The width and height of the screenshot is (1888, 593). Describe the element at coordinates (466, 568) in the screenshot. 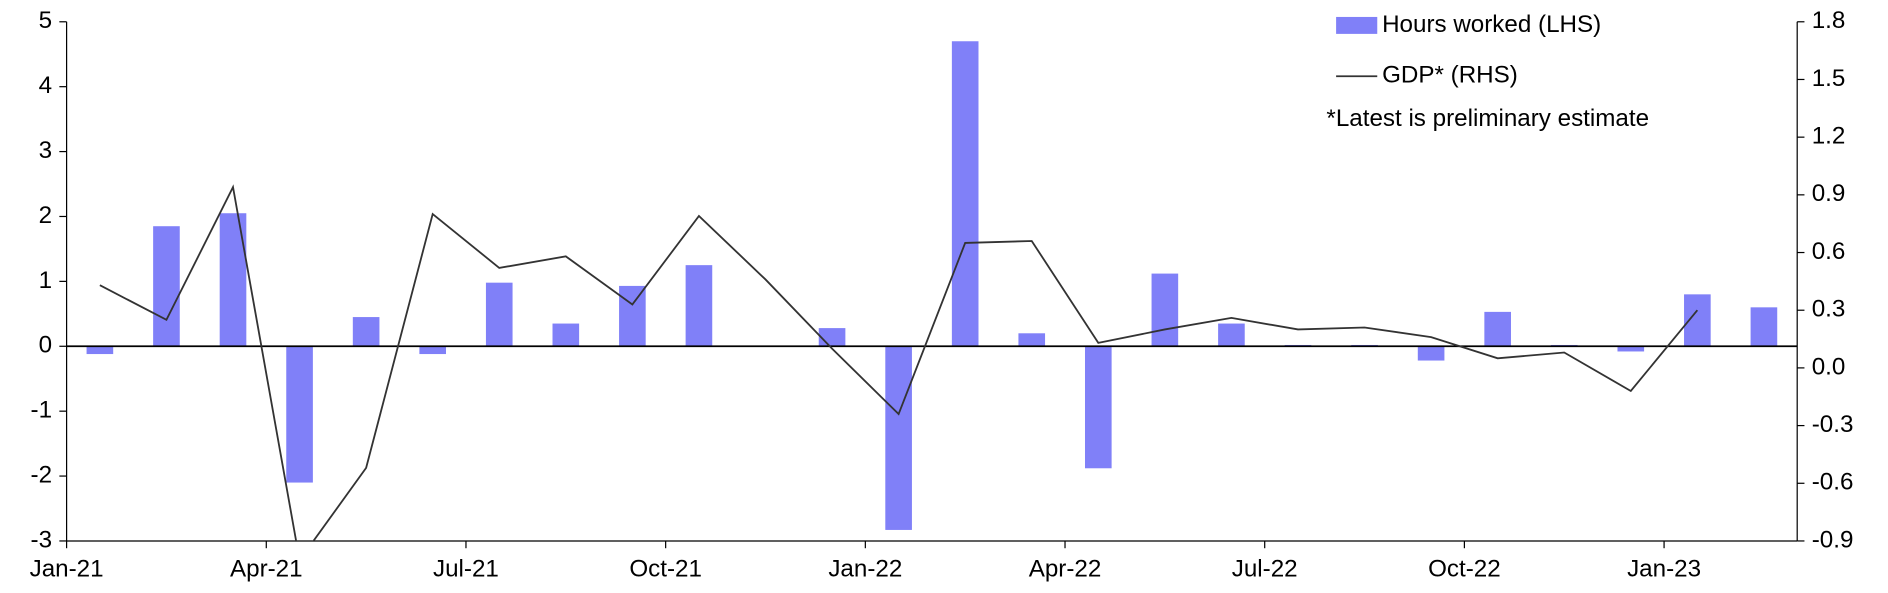

I see `x-tick-label: Jul-21` at that location.